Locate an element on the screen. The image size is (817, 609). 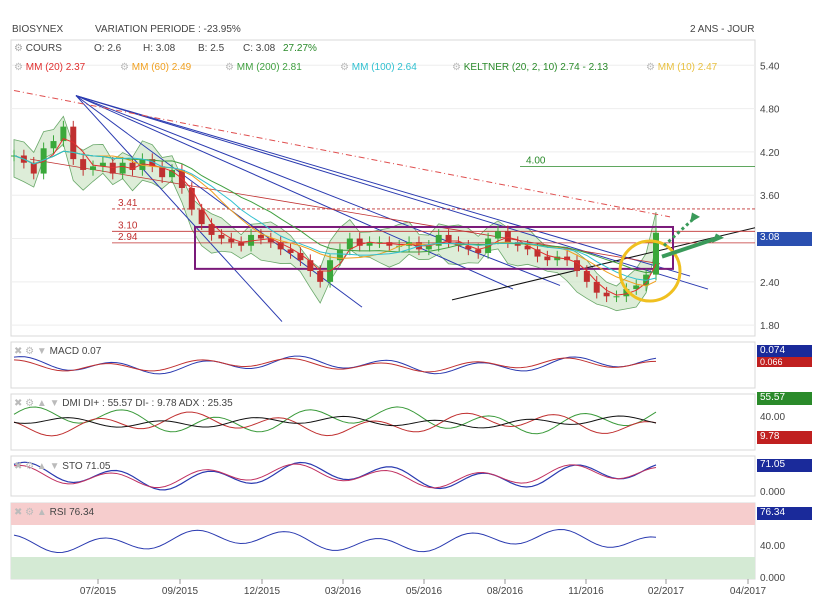
ma-legend-label: MM (20) 2.37 is located at coordinates (55, 67).